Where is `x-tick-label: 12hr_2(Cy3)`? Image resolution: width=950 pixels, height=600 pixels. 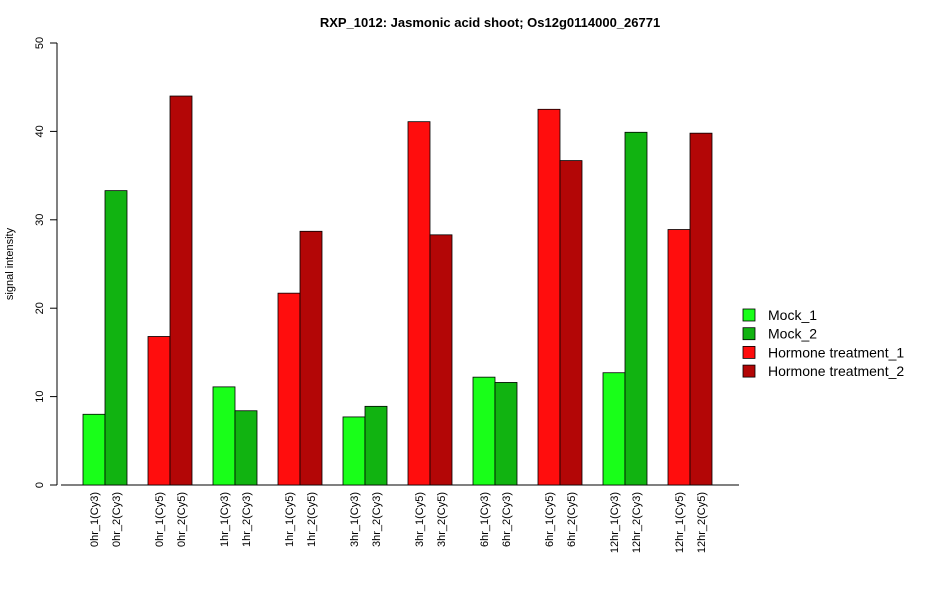 x-tick-label: 12hr_2(Cy3) is located at coordinates (637, 522).